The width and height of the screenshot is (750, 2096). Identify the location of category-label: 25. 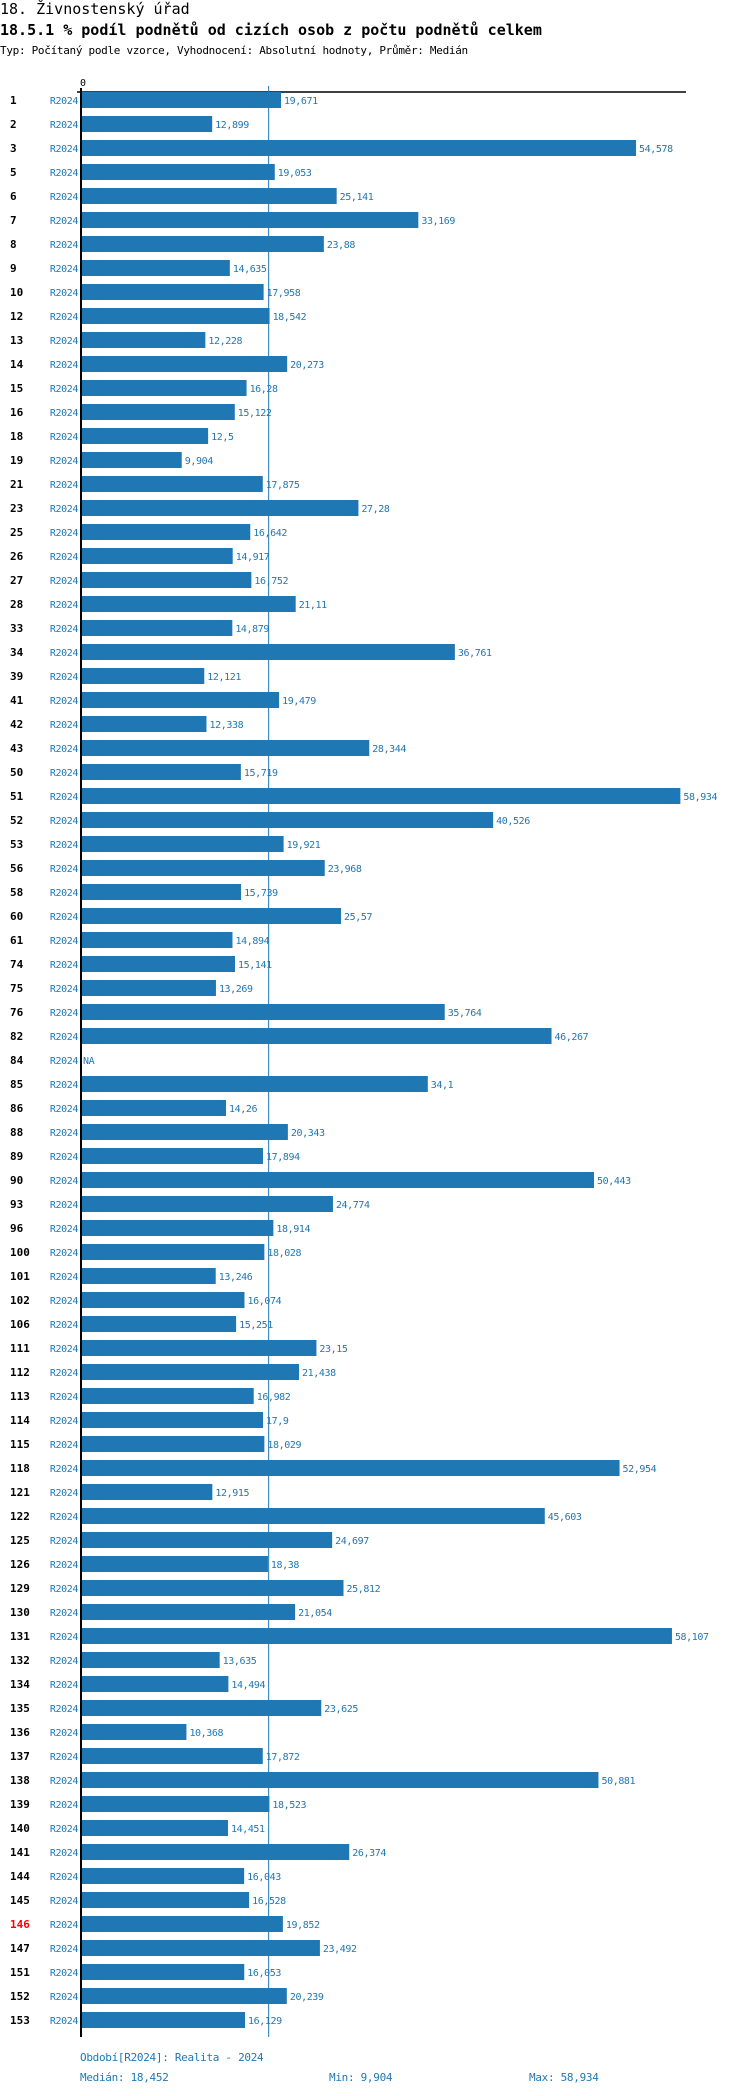
(16, 532).